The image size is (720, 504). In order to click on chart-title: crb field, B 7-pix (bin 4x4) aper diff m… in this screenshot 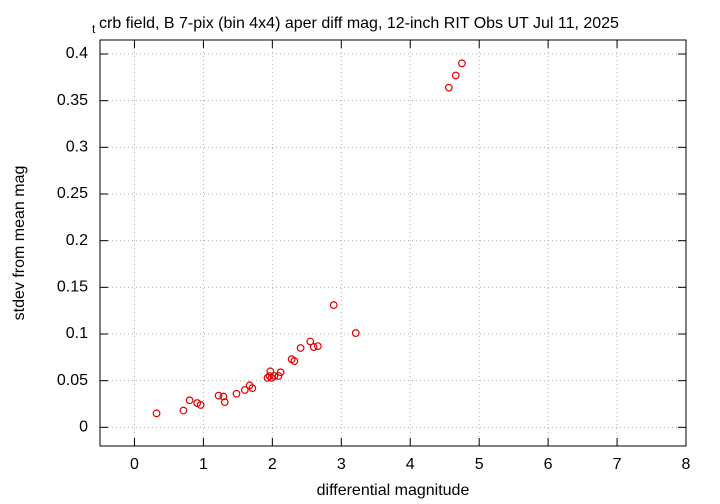, I will do `click(359, 23)`.